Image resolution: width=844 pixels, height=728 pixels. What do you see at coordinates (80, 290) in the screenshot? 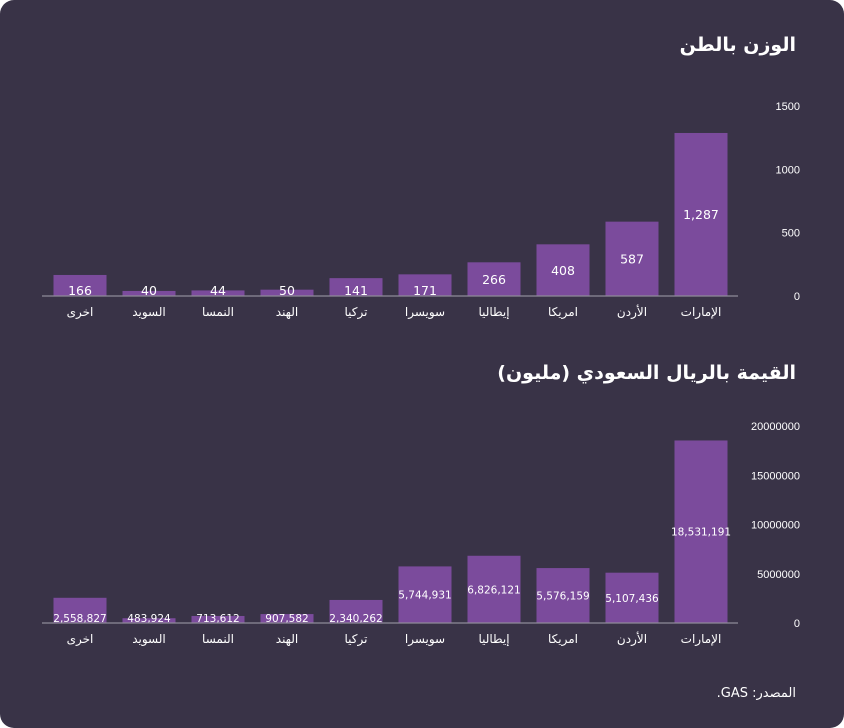
I see `bar-value-label: 166` at bounding box center [80, 290].